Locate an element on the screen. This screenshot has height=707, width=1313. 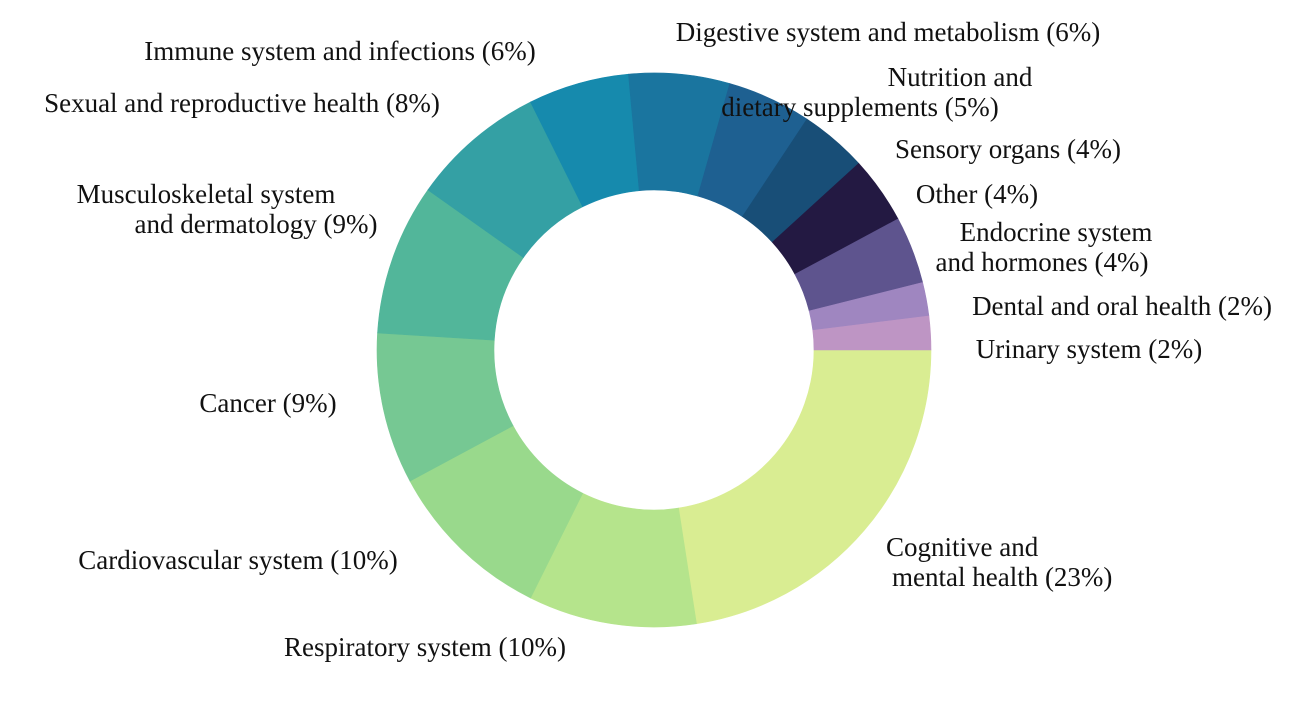
slice-label-line: Urinary system (2%) is located at coordinates (1089, 349).